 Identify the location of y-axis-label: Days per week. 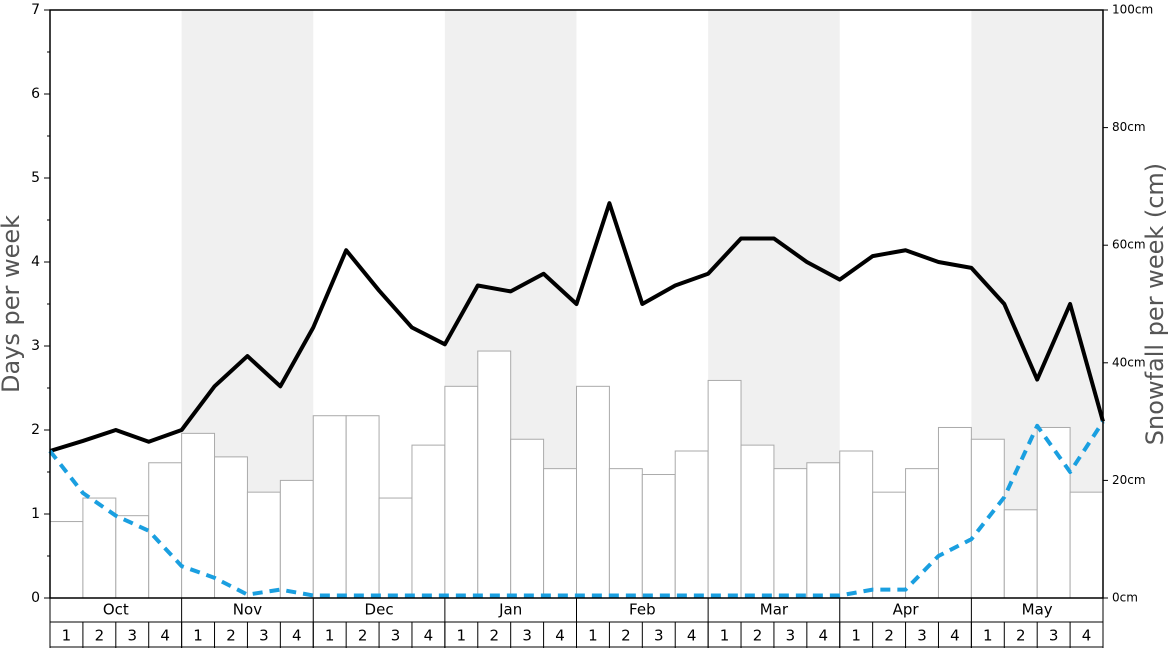
(12, 304).